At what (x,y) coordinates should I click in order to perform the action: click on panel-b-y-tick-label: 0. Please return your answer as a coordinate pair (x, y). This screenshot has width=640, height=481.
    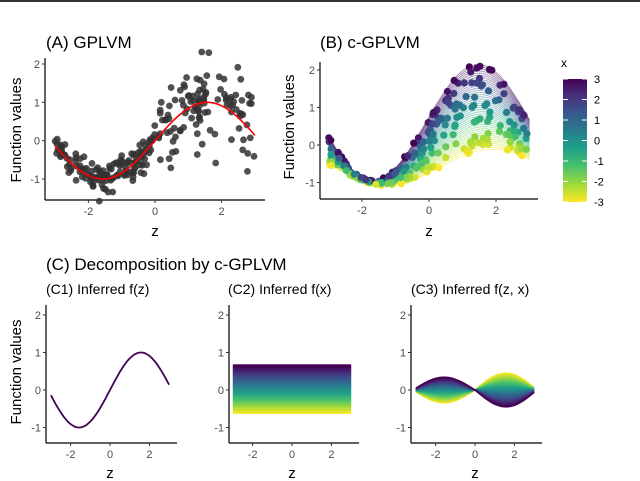
    Looking at the image, I should click on (312, 146).